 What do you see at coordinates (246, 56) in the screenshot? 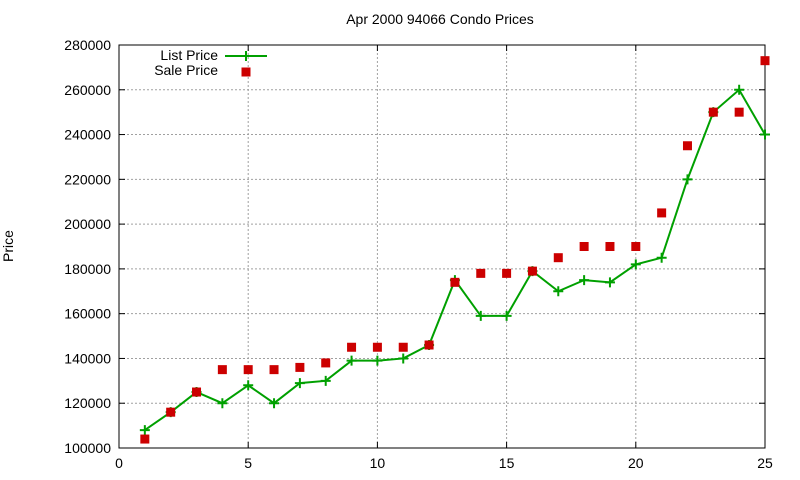
I see `legend-cross-icon` at bounding box center [246, 56].